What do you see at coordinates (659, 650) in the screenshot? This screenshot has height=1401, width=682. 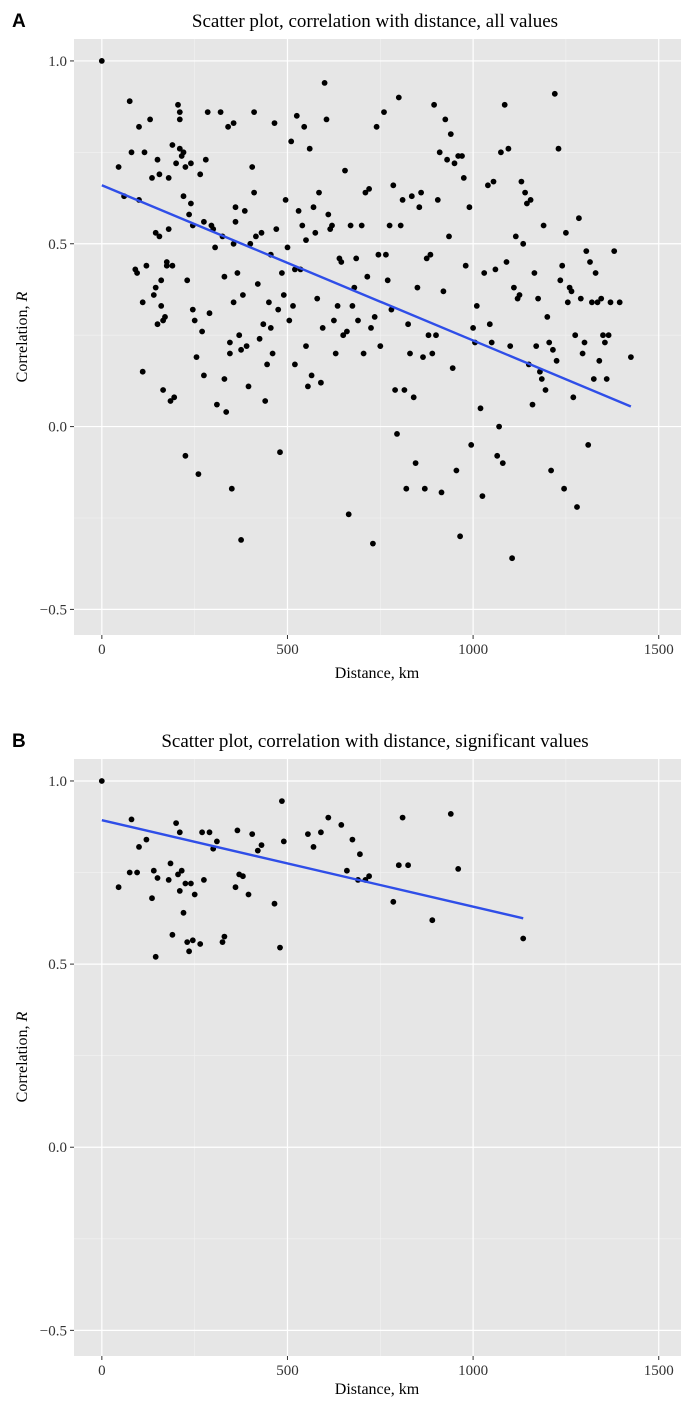 I see `x-tick-label: 1500` at bounding box center [659, 650].